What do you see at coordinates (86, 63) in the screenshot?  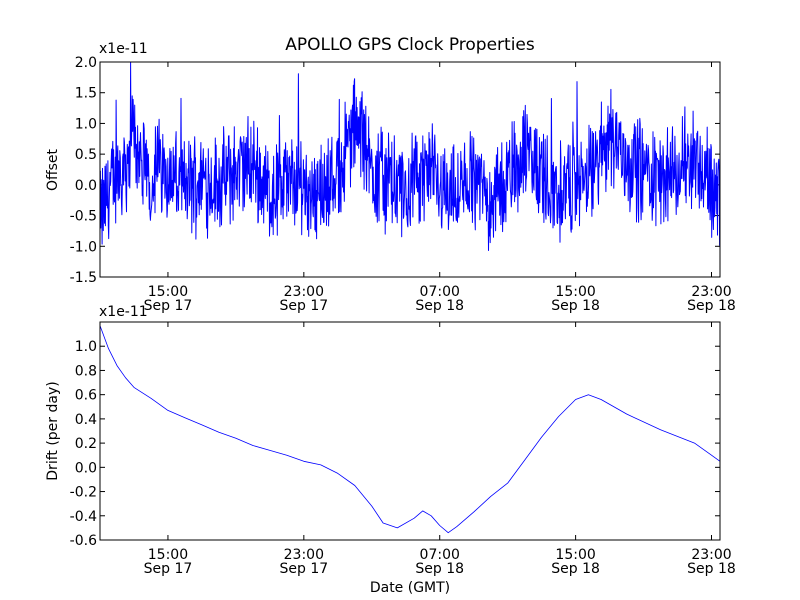 I see `offset-y-tick-label: 2.0` at bounding box center [86, 63].